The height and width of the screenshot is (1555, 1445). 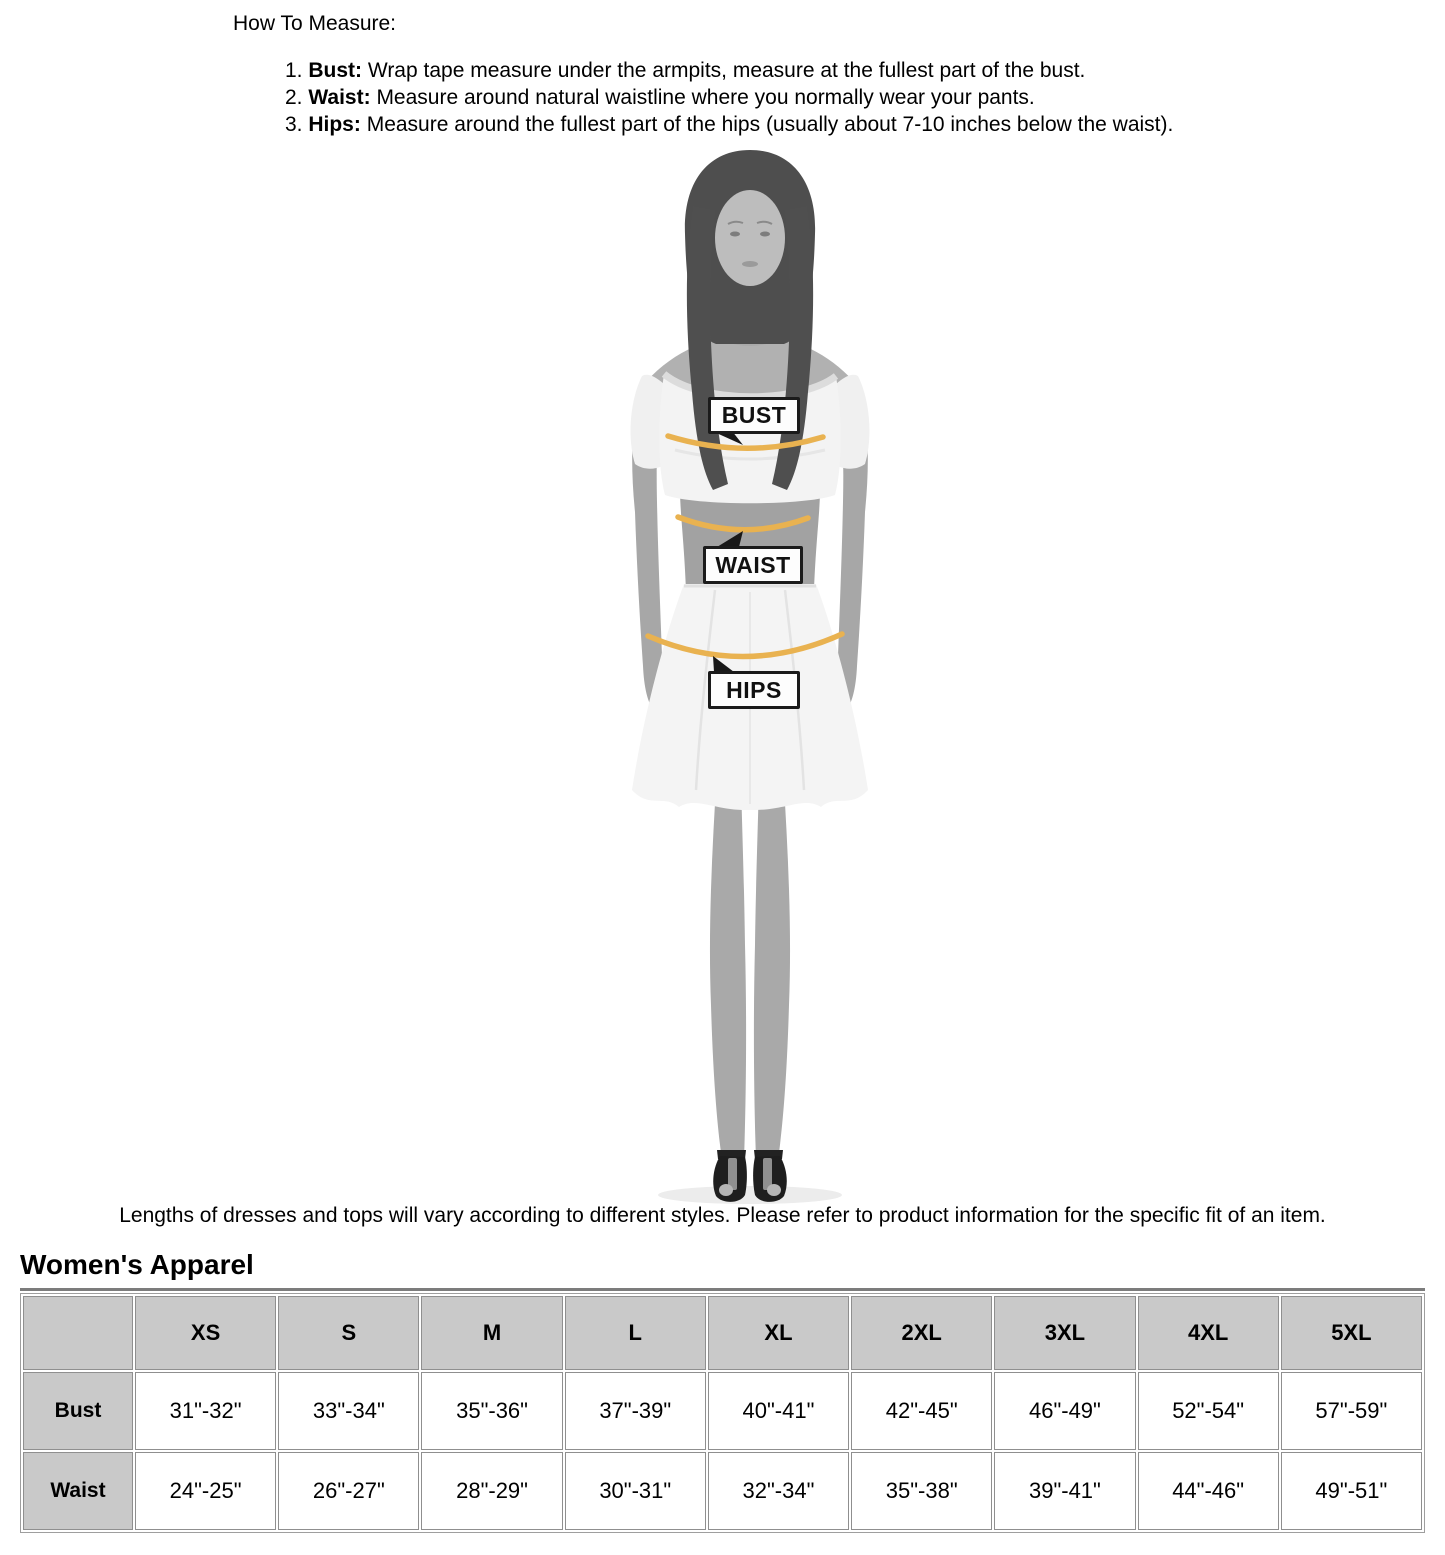 I want to click on instruction-number: 3., so click(x=294, y=124).